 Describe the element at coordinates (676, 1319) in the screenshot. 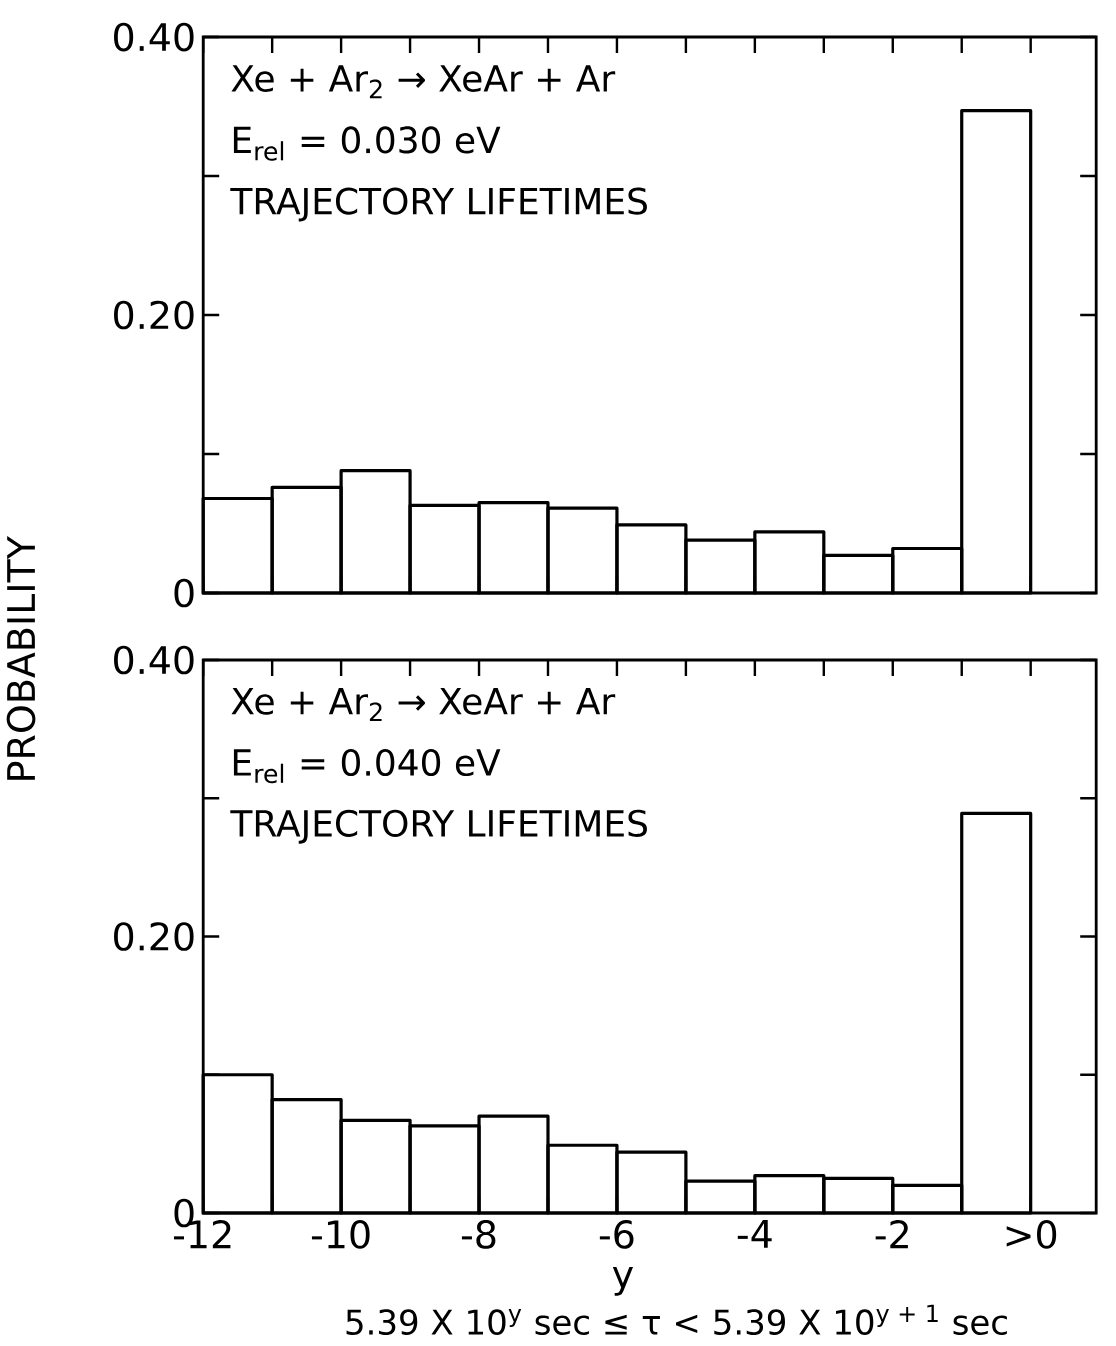

I see `text: 5.39 X 10$^{y}$ sec ≤ τ < 5.39 X 10$^{y + 1}$ sec` at that location.